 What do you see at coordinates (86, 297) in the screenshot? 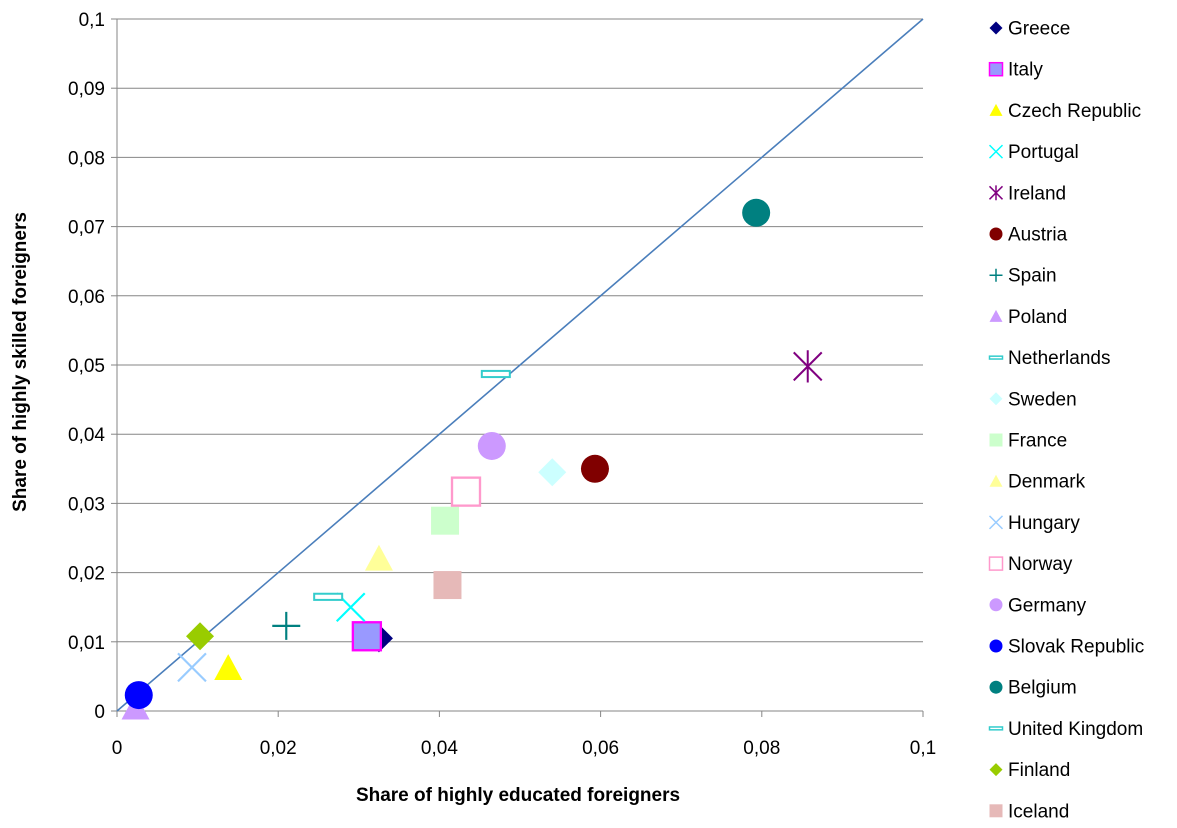
I see `y-tick-label: 0,06` at bounding box center [86, 297].